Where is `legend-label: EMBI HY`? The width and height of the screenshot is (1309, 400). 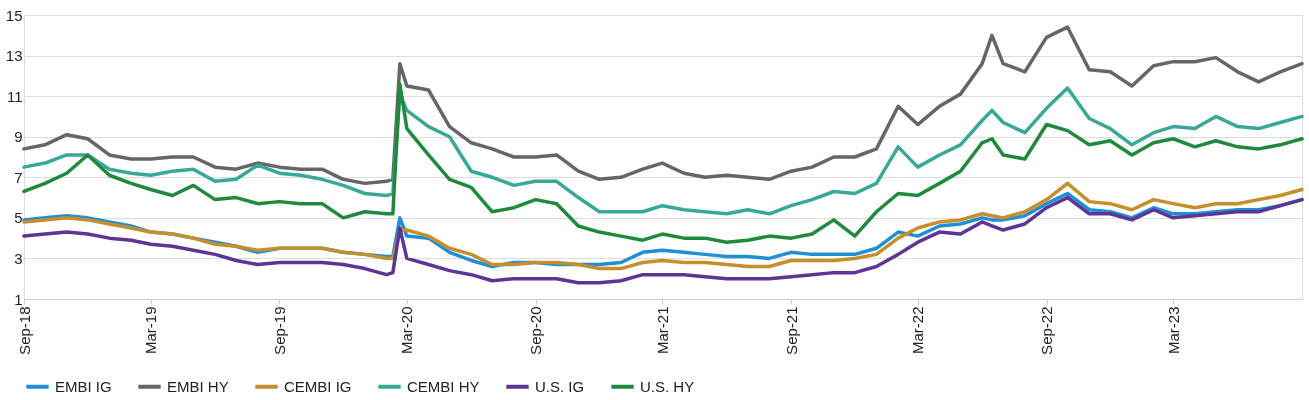
legend-label: EMBI HY is located at coordinates (198, 386).